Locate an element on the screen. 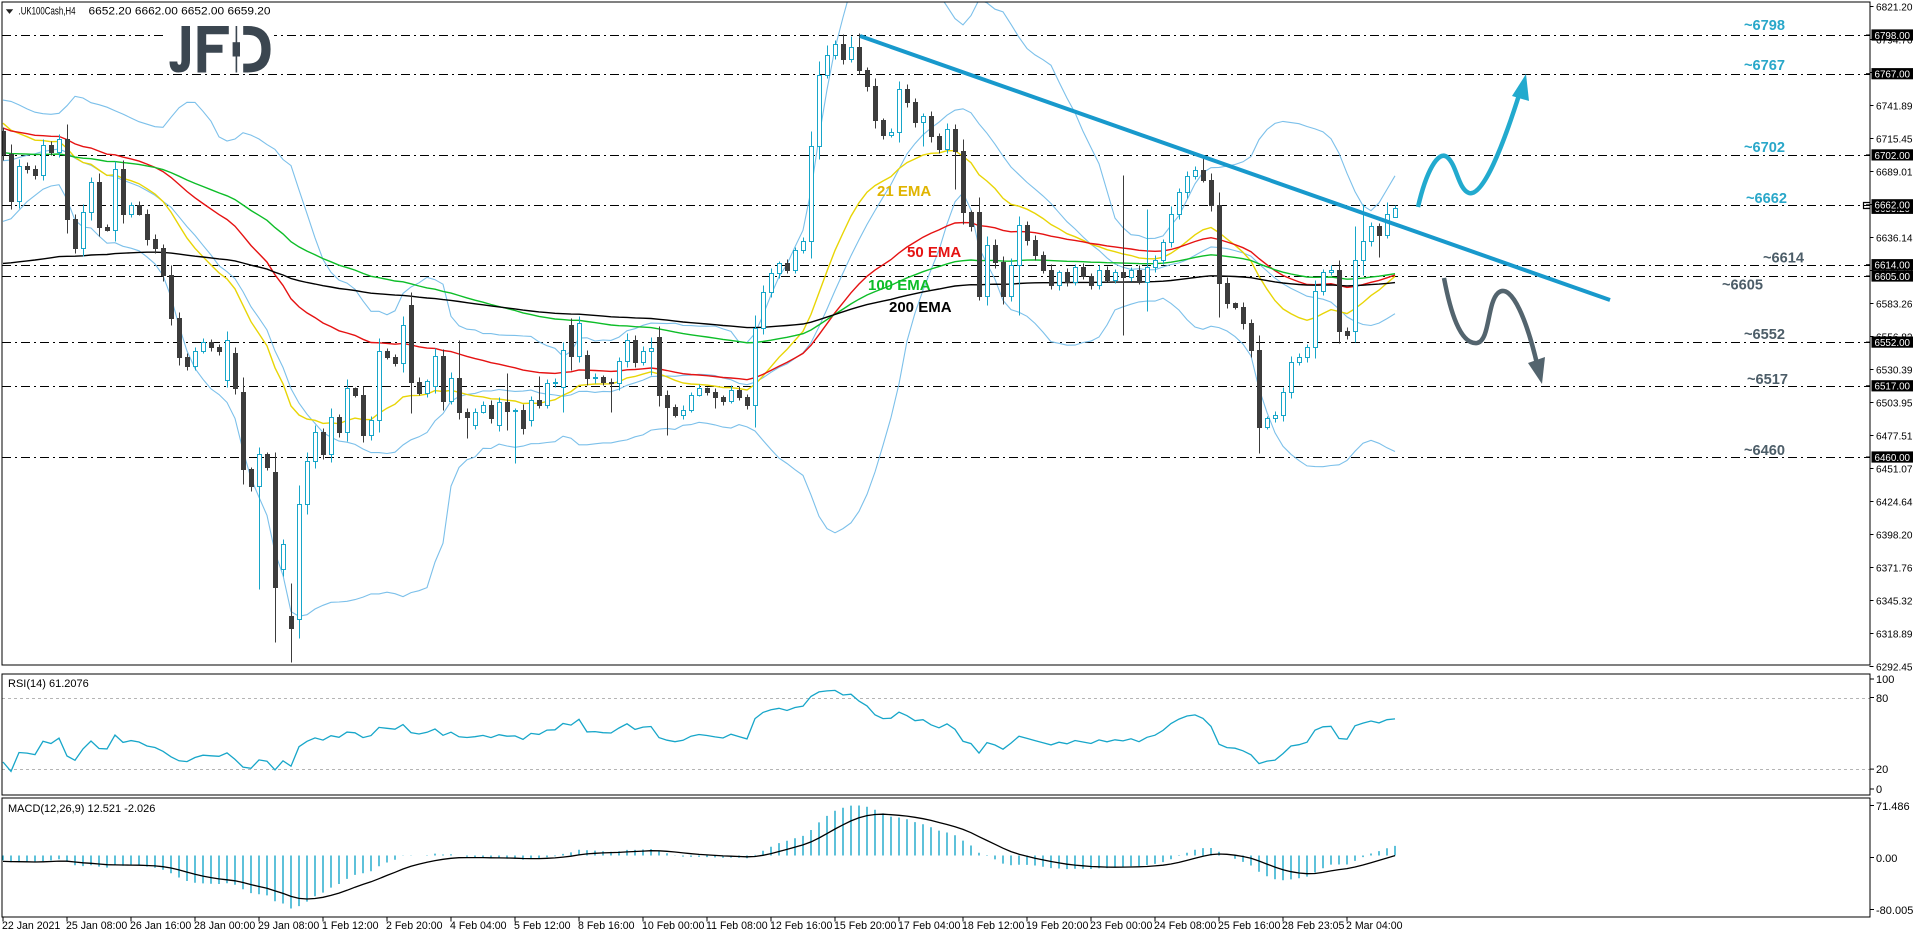 The height and width of the screenshot is (936, 1916). svg-text: 21 EMA is located at coordinates (904, 191).